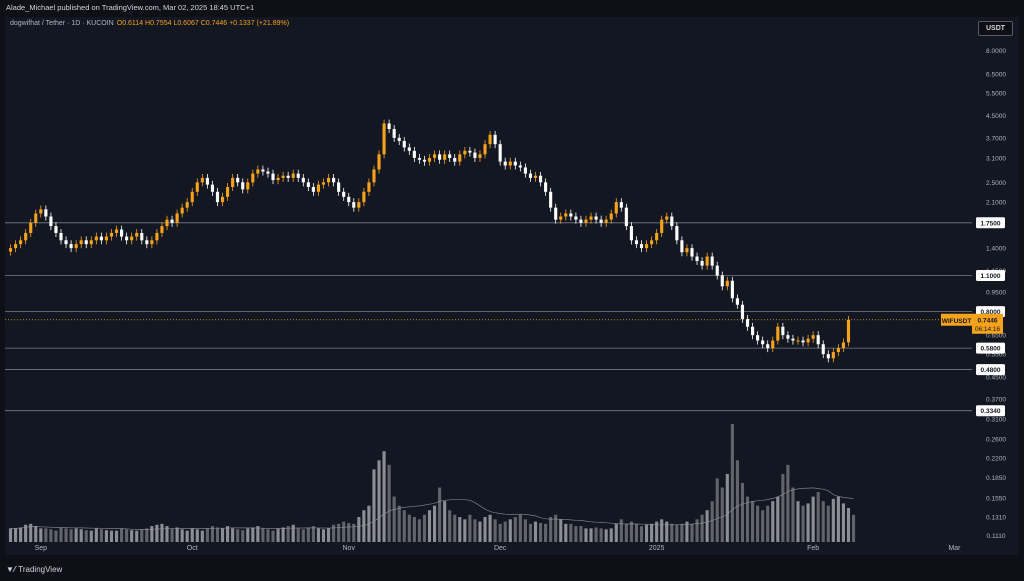  I want to click on level-badge: 1.1000, so click(990, 275).